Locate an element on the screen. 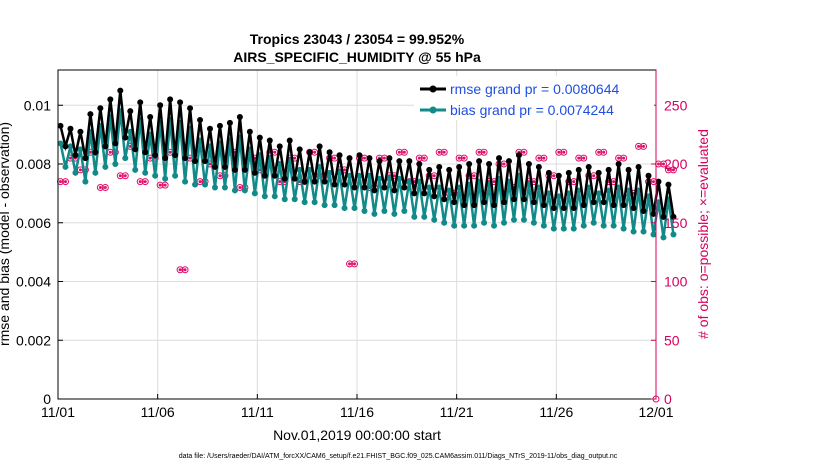 This screenshot has height=470, width=830. y-tick-label: 0 is located at coordinates (47, 399).